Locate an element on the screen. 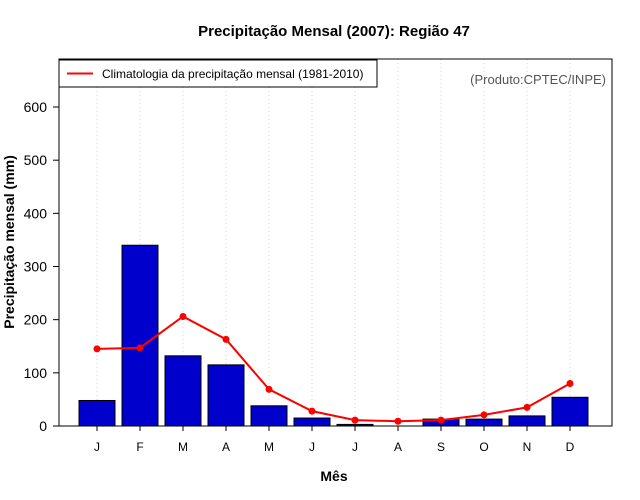  y-tick-label: 400 is located at coordinates (36, 213).